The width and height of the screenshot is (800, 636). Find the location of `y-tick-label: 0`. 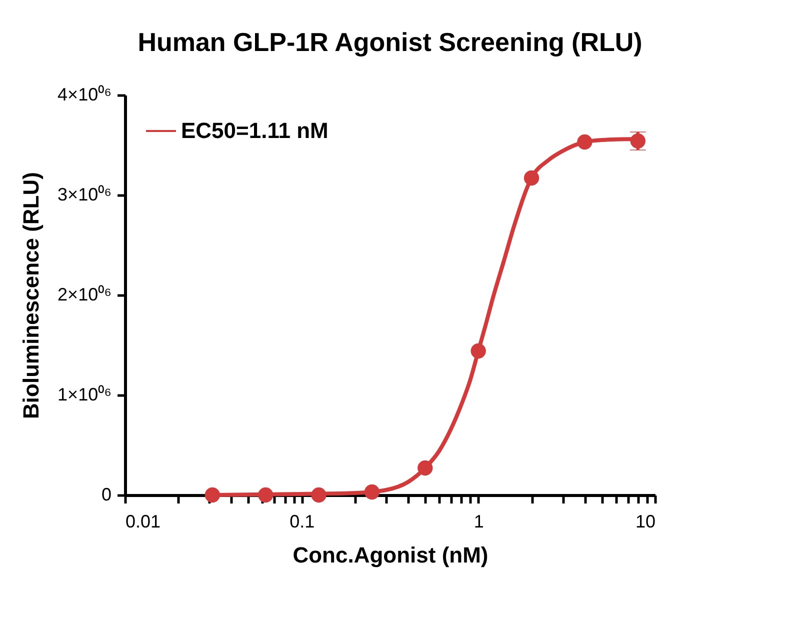

y-tick-label: 0 is located at coordinates (106, 494).